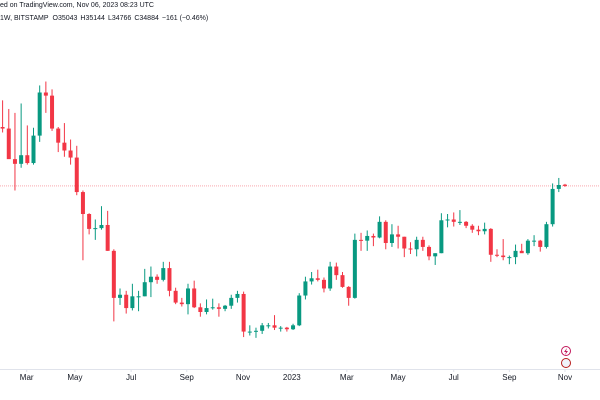 This screenshot has height=400, width=600. I want to click on ohlc-value: 34884, so click(149, 18).